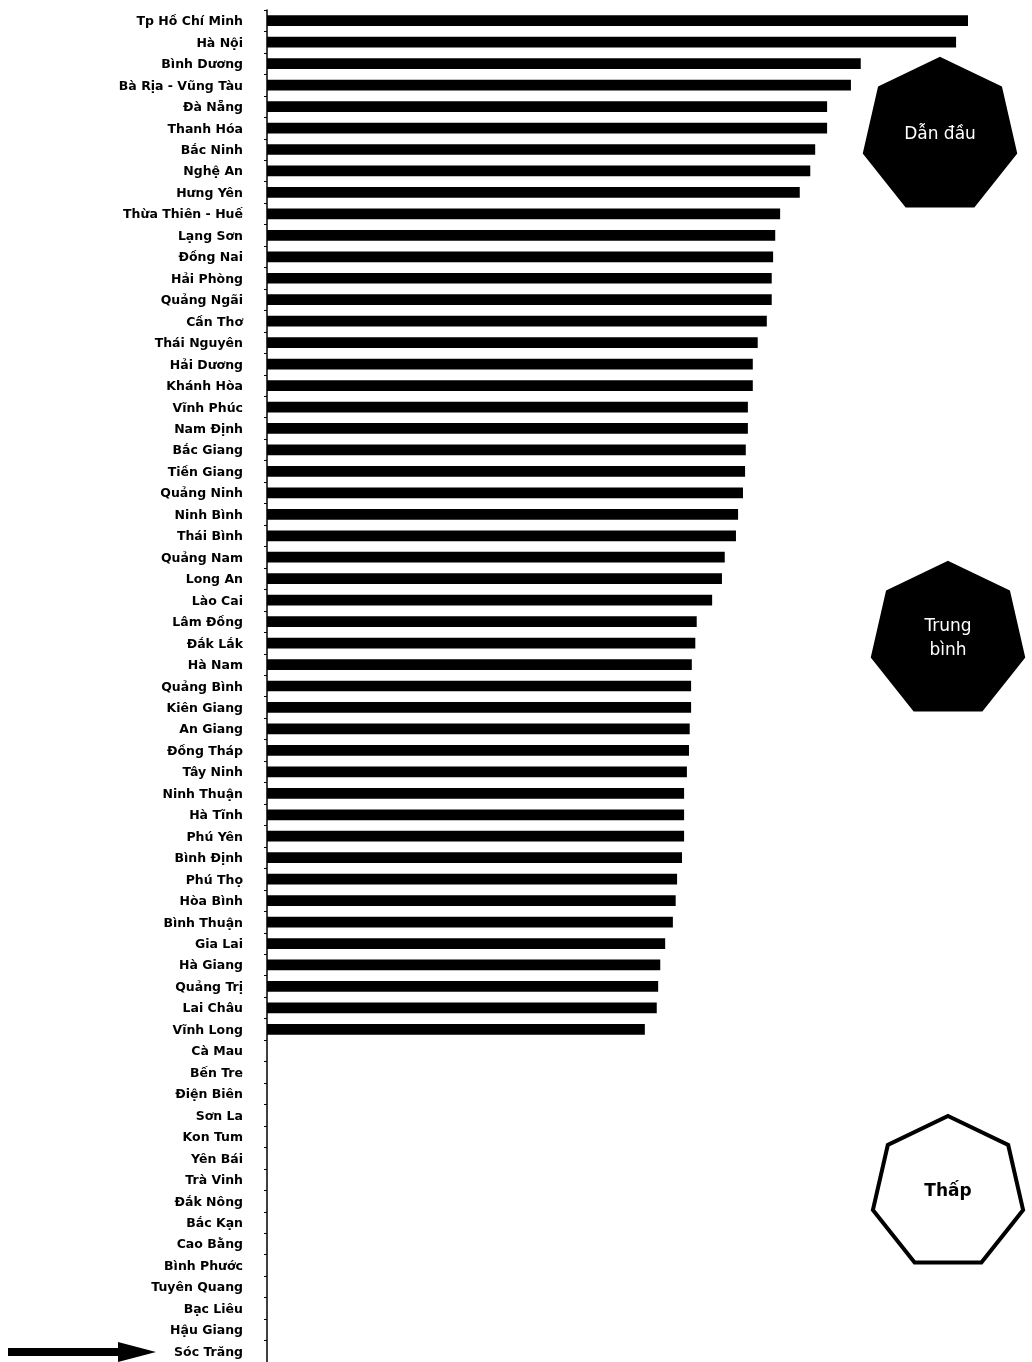 The height and width of the screenshot is (1362, 1032). Describe the element at coordinates (214, 1180) in the screenshot. I see `y-tick-label: Trà Vinh` at that location.